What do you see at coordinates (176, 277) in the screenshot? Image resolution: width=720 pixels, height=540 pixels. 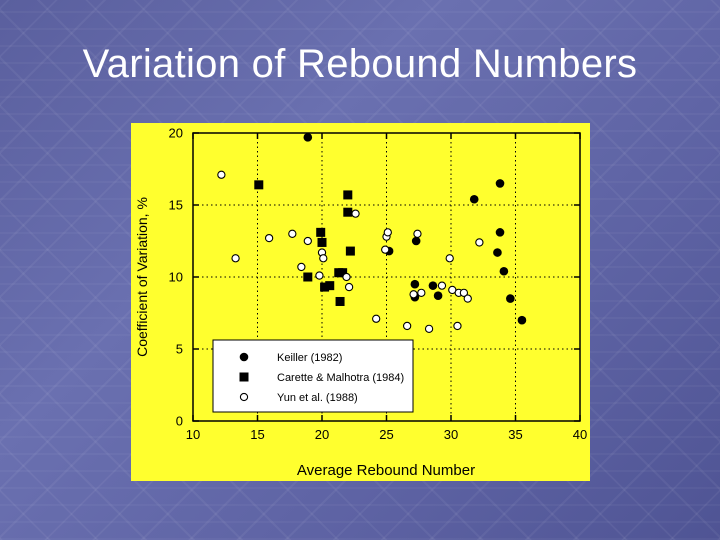 I see `y-tick-label: 10` at bounding box center [176, 277].